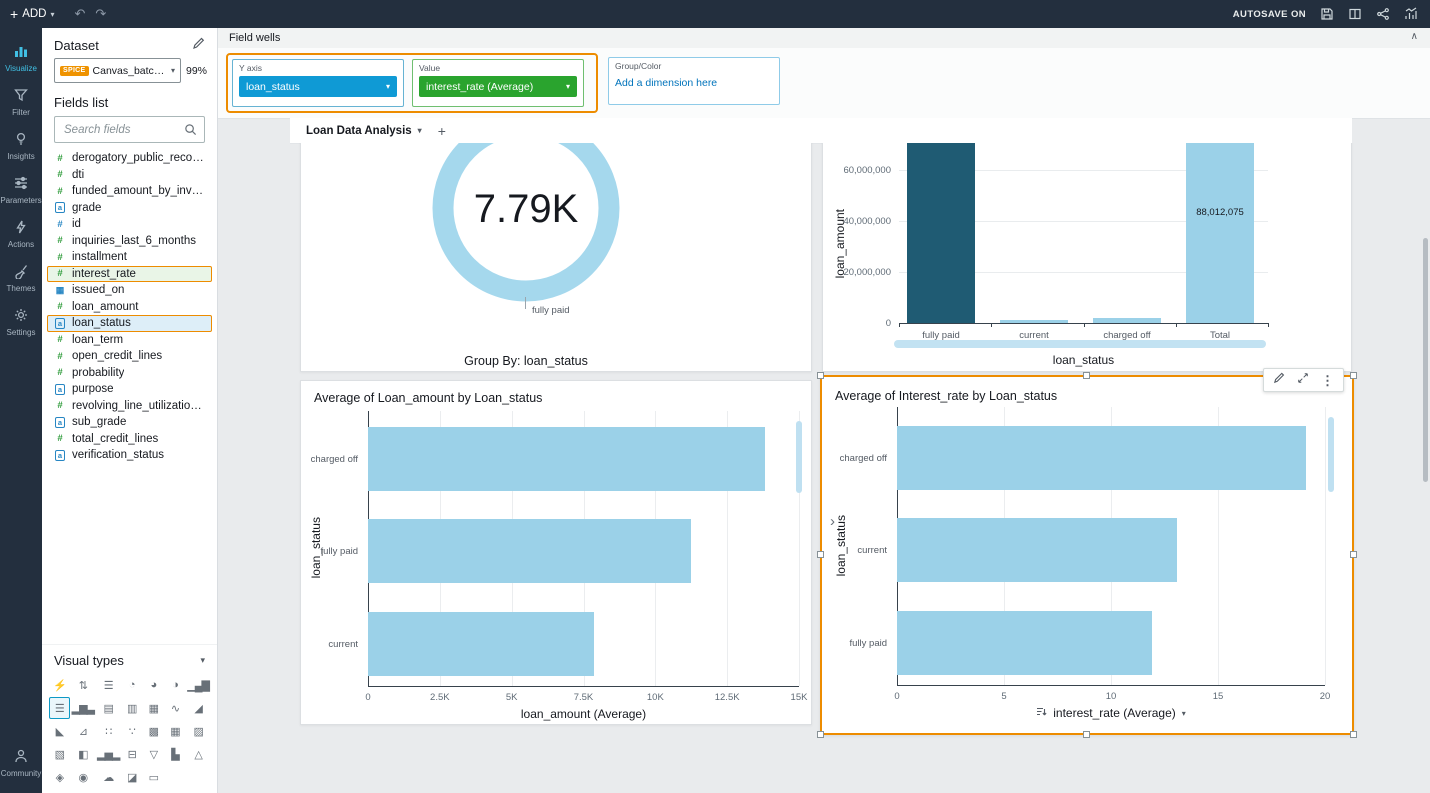 This screenshot has height=793, width=1430. I want to click on visual-type-icon: ▩, so click(153, 731).